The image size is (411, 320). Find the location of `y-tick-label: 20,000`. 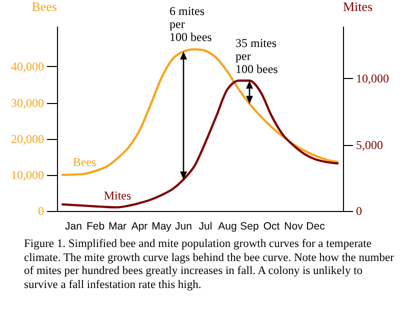

y-tick-label: 20,000 is located at coordinates (27, 139).